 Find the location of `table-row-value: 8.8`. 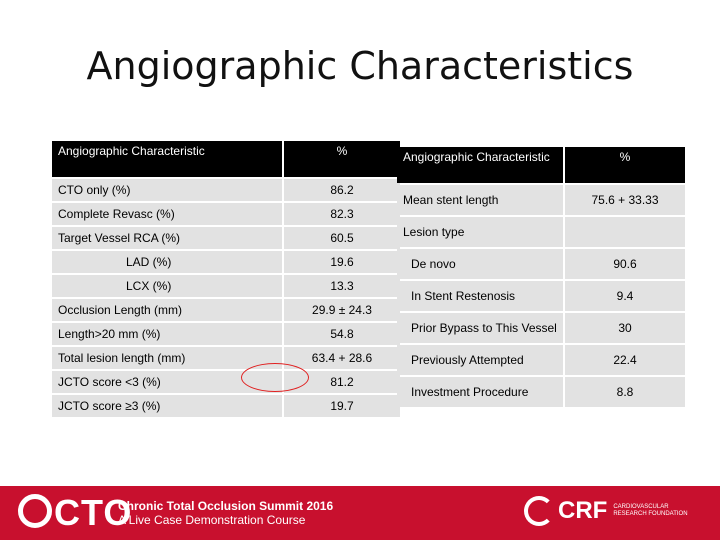

table-row-value: 8.8 is located at coordinates (625, 392).